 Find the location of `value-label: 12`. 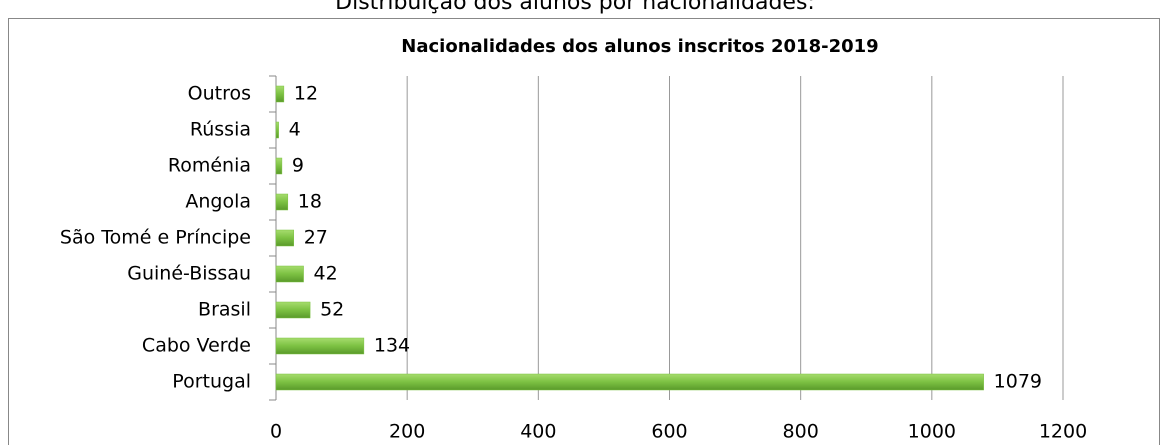

value-label: 12 is located at coordinates (306, 94).